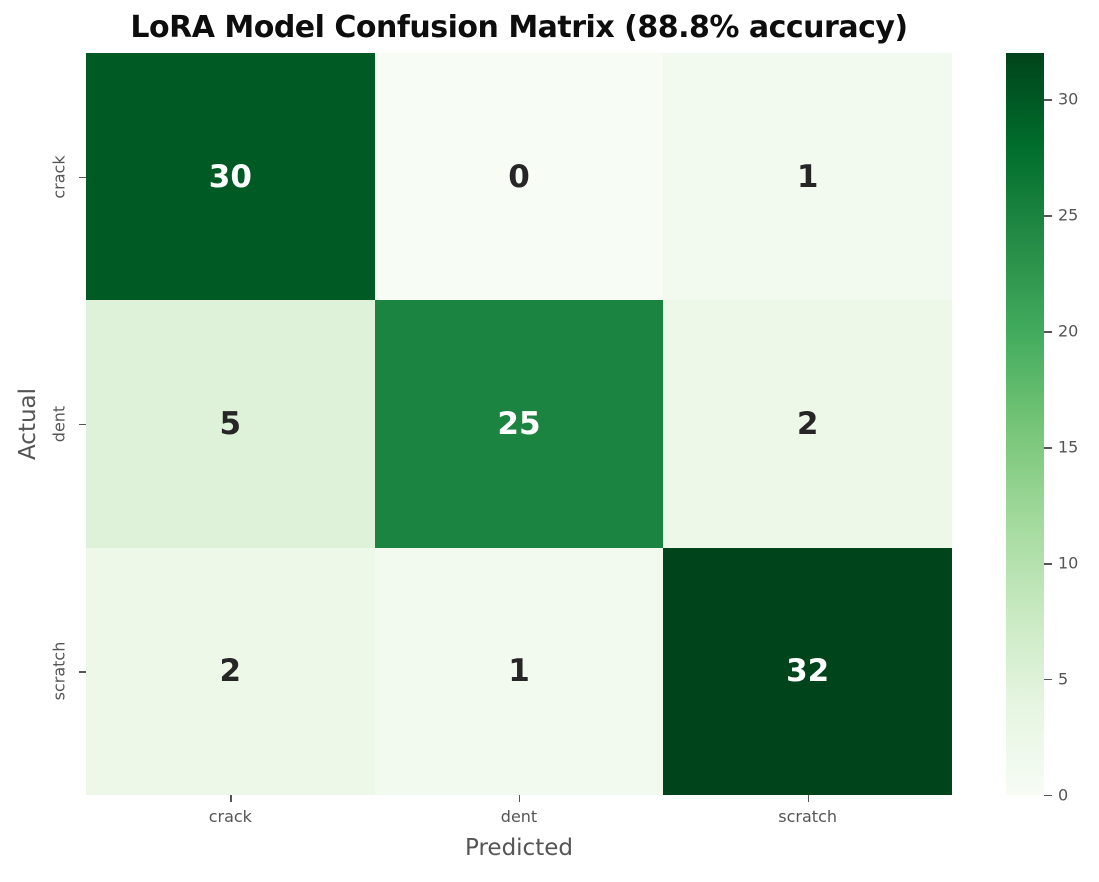  Describe the element at coordinates (519, 816) in the screenshot. I see `x-tick-label-dent: dent` at that location.